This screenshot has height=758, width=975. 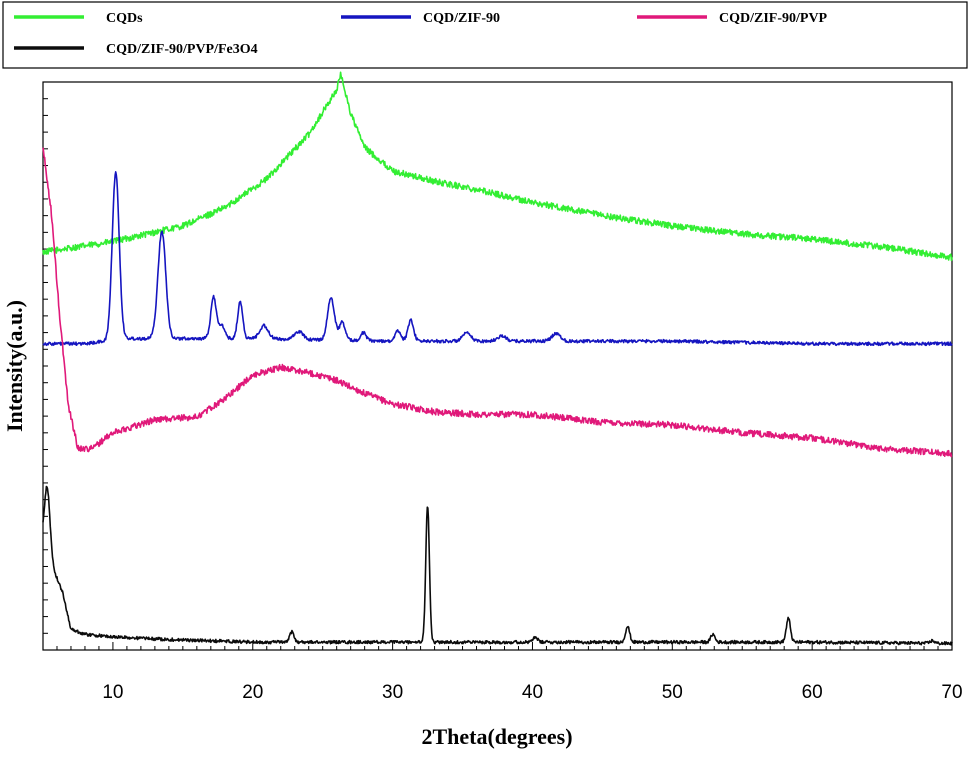 What do you see at coordinates (951, 692) in the screenshot?
I see `x-tick-label: 70` at bounding box center [951, 692].